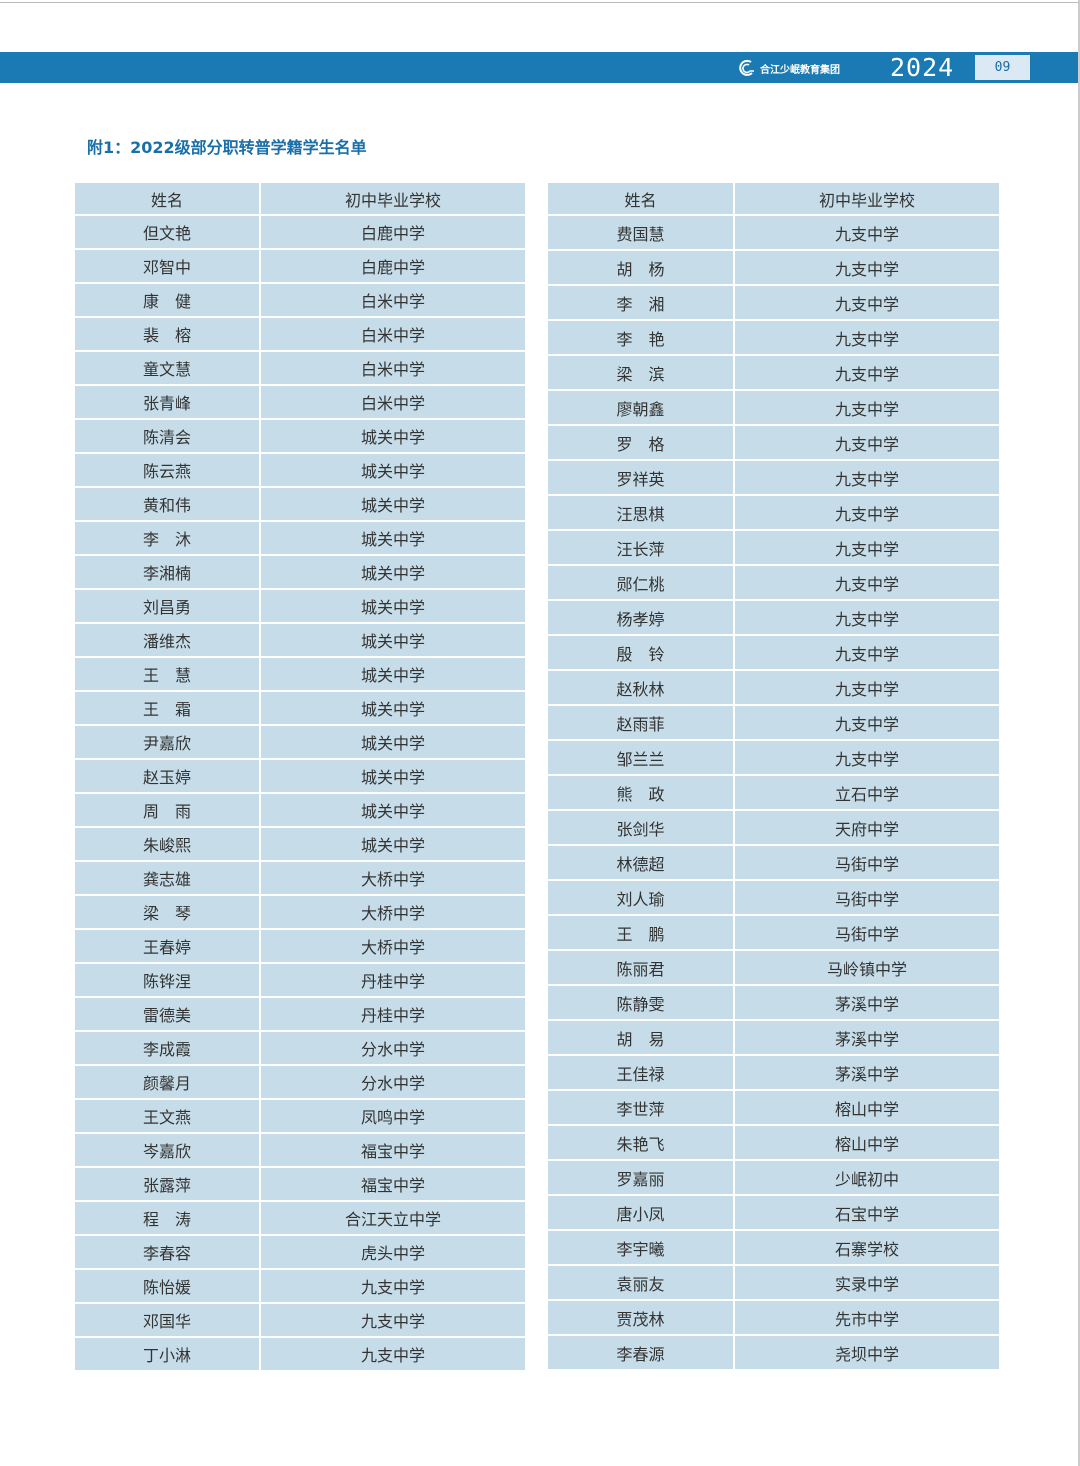 Image resolution: width=1080 pixels, height=1466 pixels. I want to click on table-row: 王 鹏马街中学, so click(773, 933).